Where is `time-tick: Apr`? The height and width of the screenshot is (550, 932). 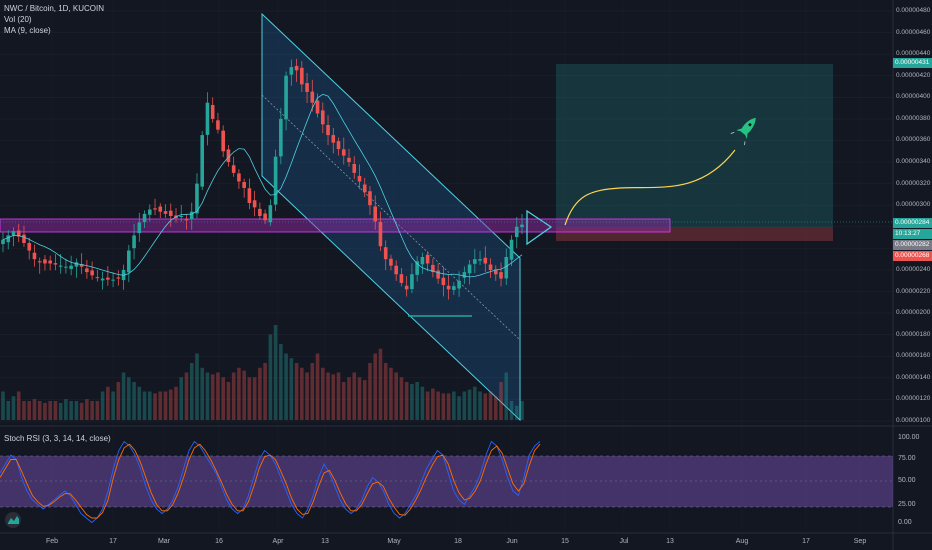
time-tick: Apr is located at coordinates (278, 541).